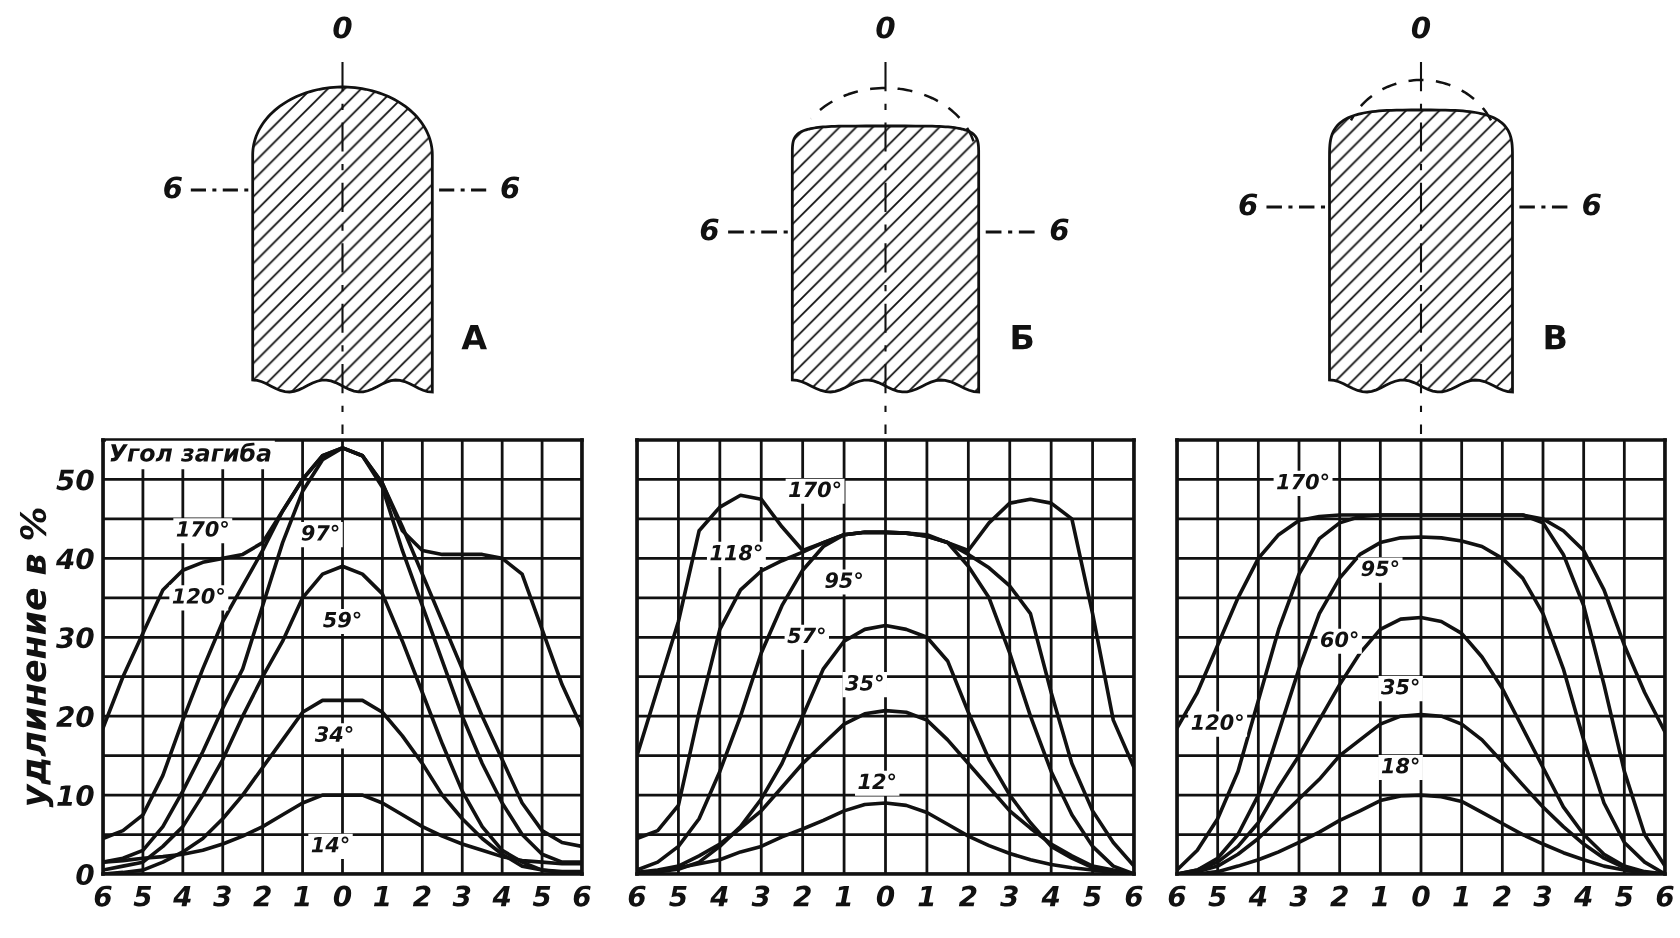  Describe the element at coordinates (75, 796) in the screenshot. I see `y-tick-label: 10` at that location.